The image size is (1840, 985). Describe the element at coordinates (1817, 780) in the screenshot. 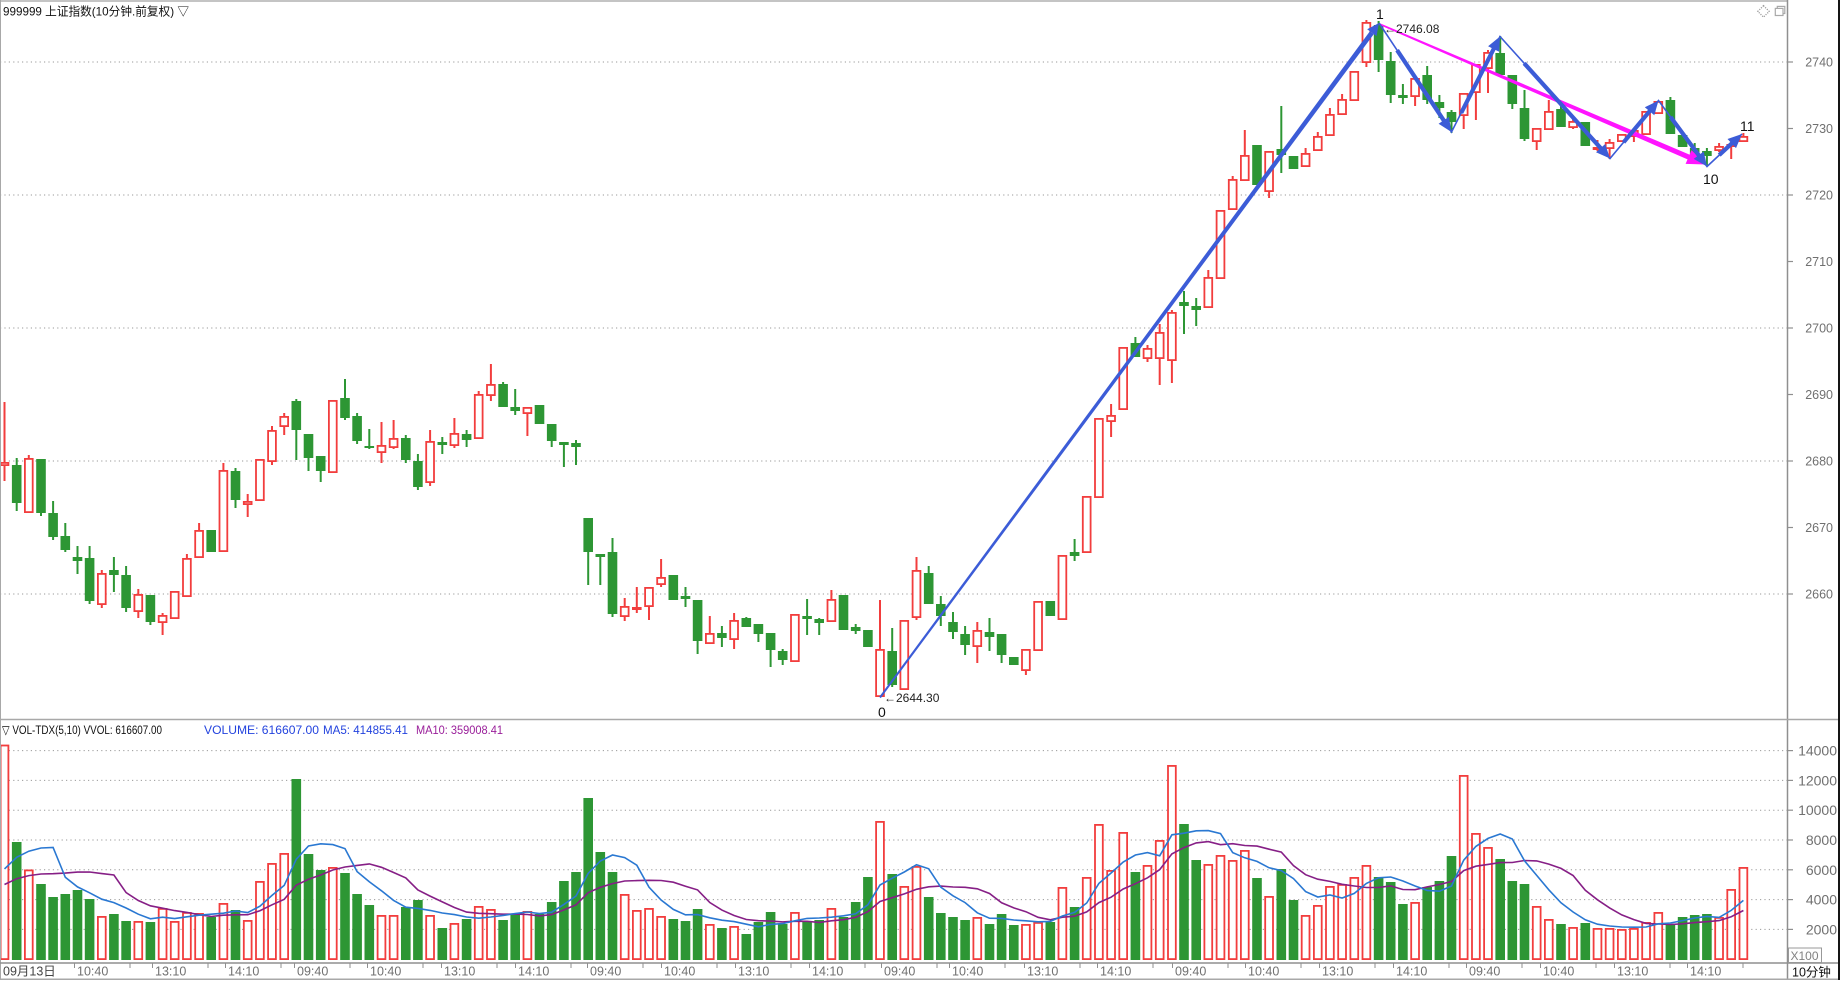

I see `svg-text: 12000` at that location.